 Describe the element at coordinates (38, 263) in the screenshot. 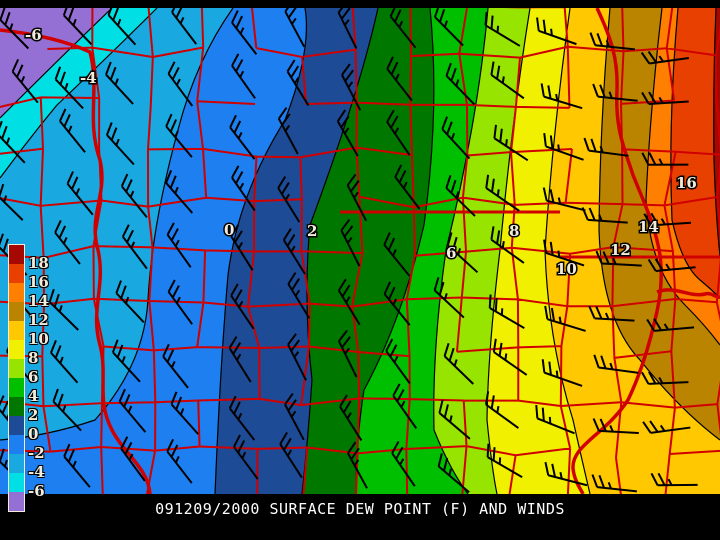

I see `legend-value-label: 18` at that location.